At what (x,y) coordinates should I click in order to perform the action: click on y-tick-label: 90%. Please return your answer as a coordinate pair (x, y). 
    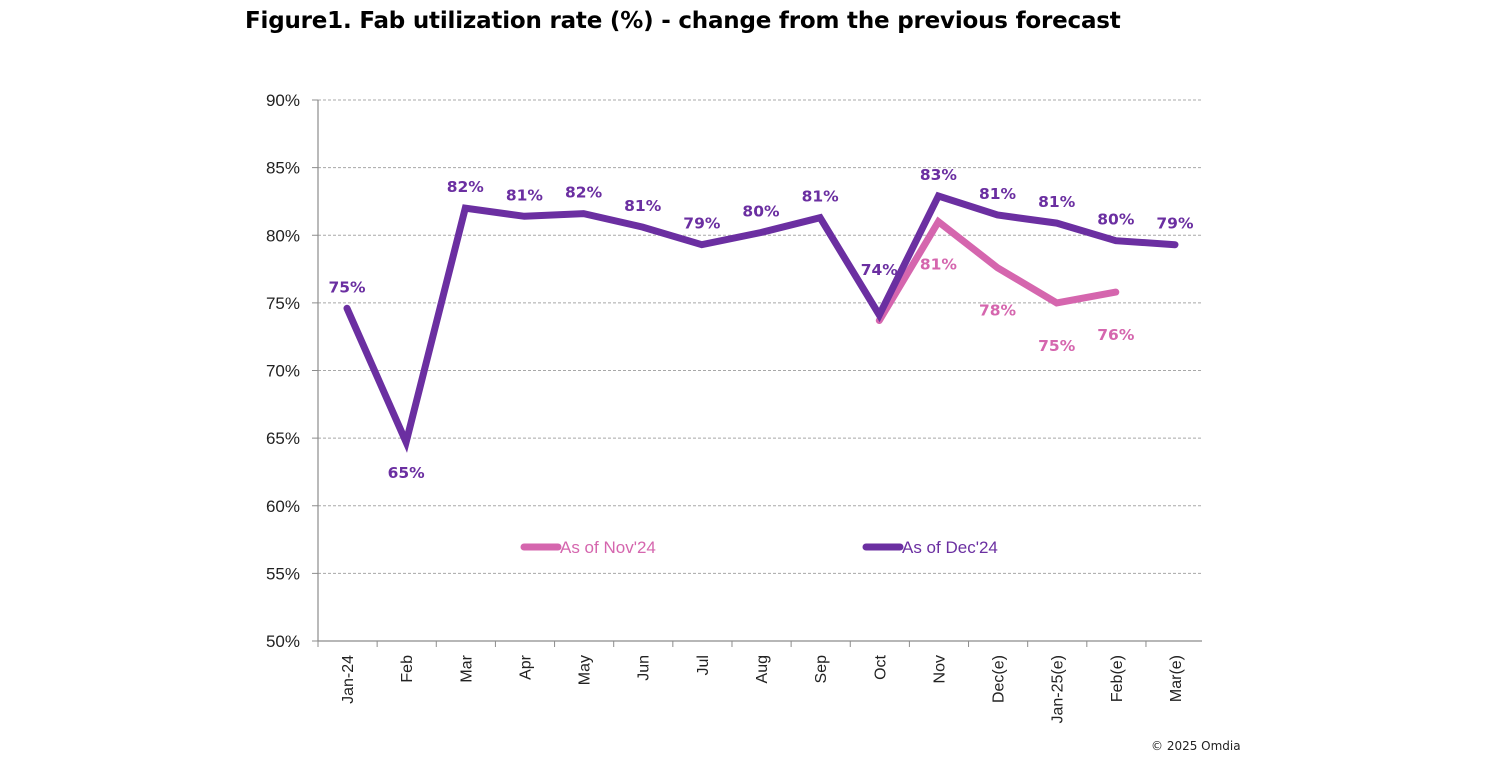
    Looking at the image, I should click on (283, 100).